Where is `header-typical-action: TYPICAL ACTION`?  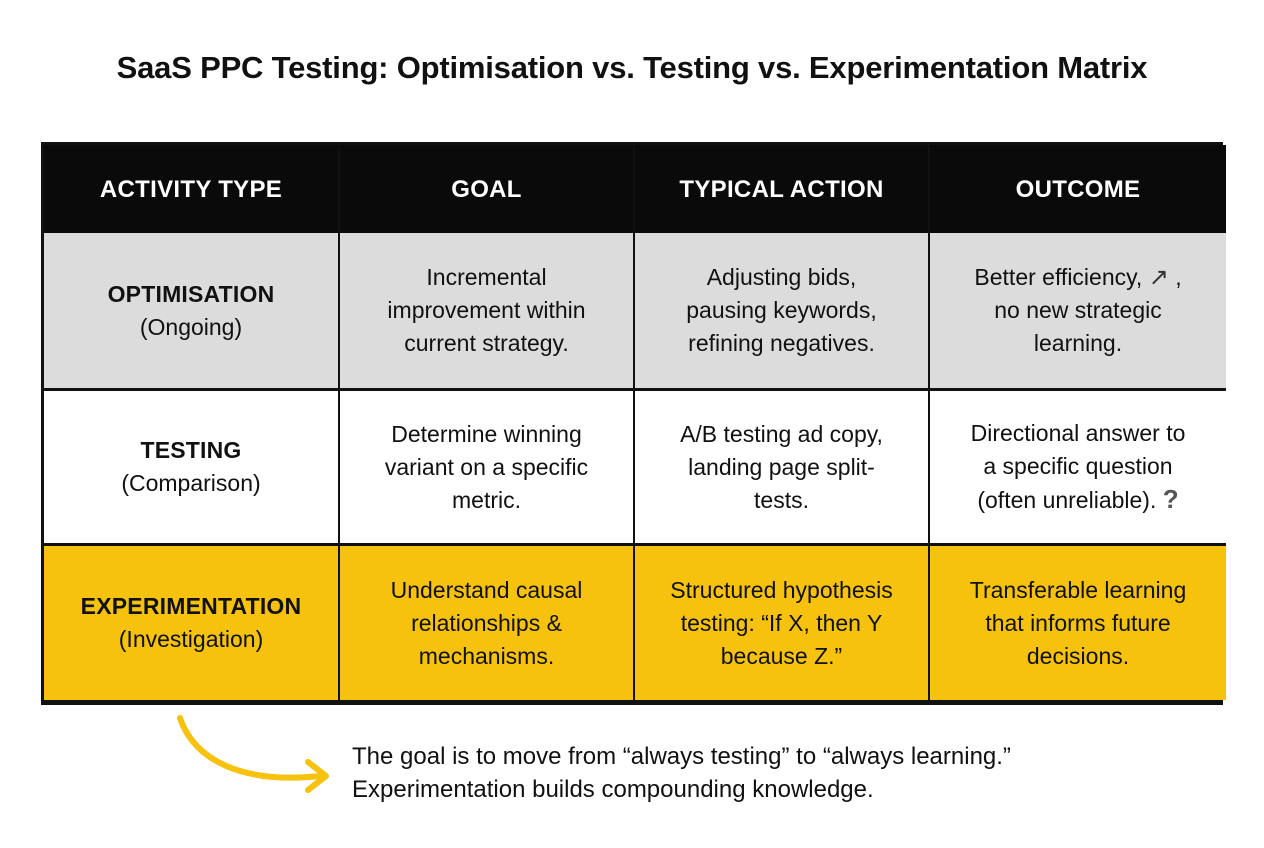 header-typical-action: TYPICAL ACTION is located at coordinates (781, 189).